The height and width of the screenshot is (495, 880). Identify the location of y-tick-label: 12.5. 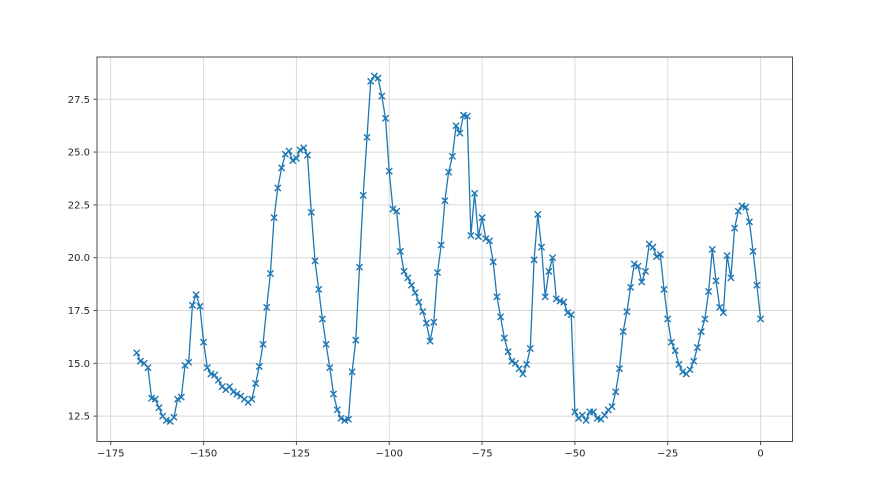
(79, 417).